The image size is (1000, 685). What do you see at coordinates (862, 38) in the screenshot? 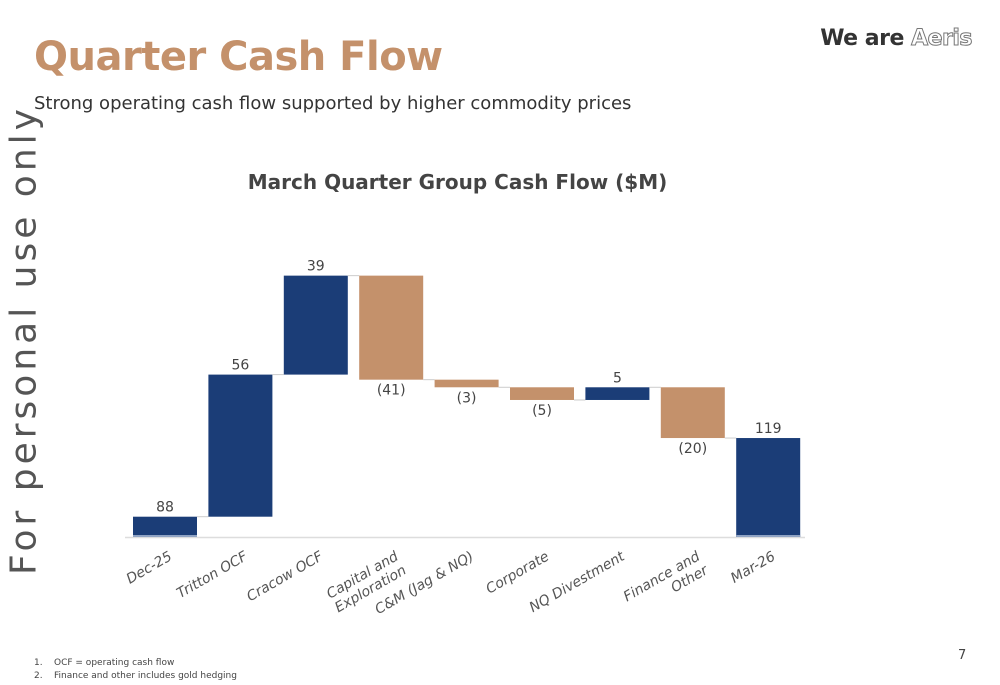
I see `logo-prefix: We are` at bounding box center [862, 38].